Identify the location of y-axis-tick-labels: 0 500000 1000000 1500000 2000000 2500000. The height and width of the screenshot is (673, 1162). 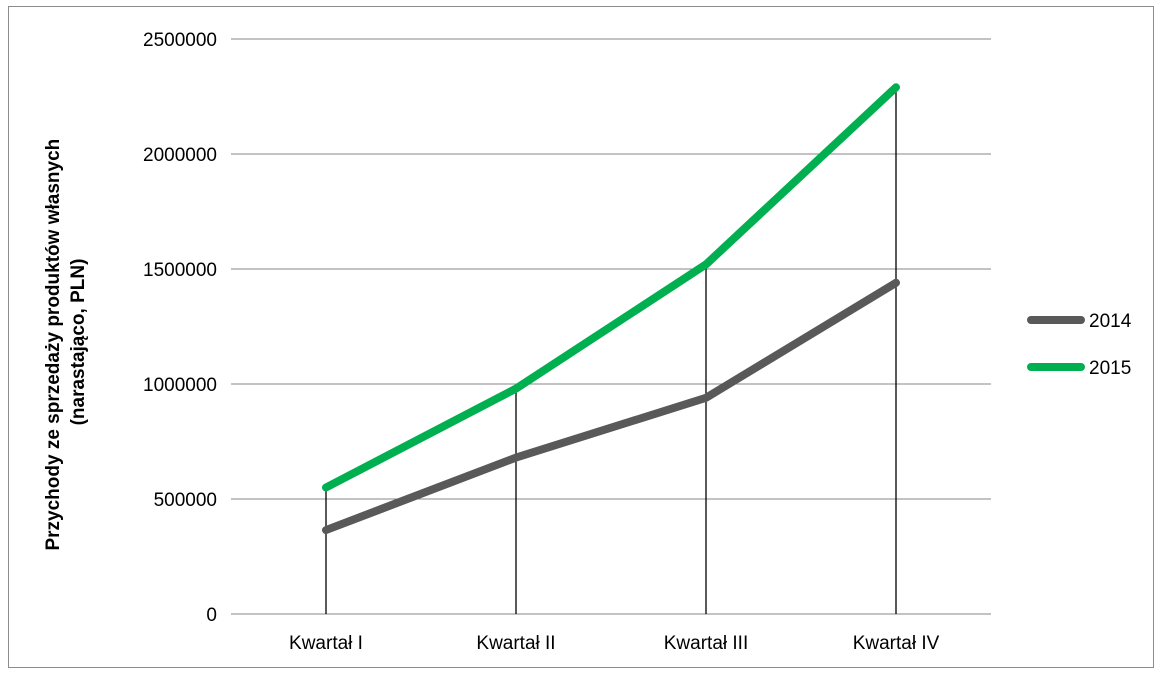
(180, 328).